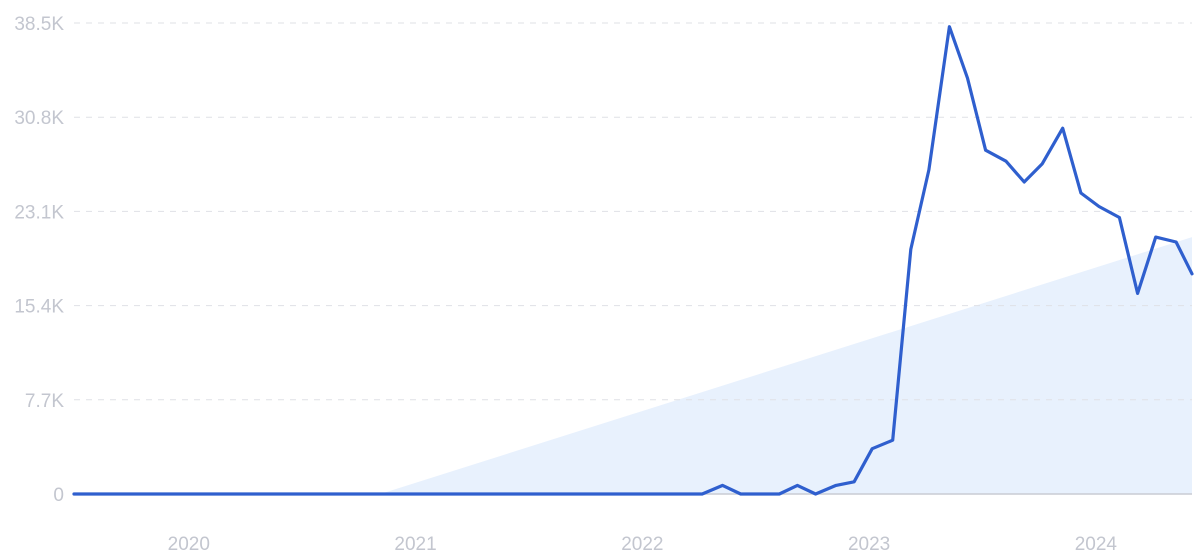  I want to click on y-tick-label: 38.5K, so click(39, 24).